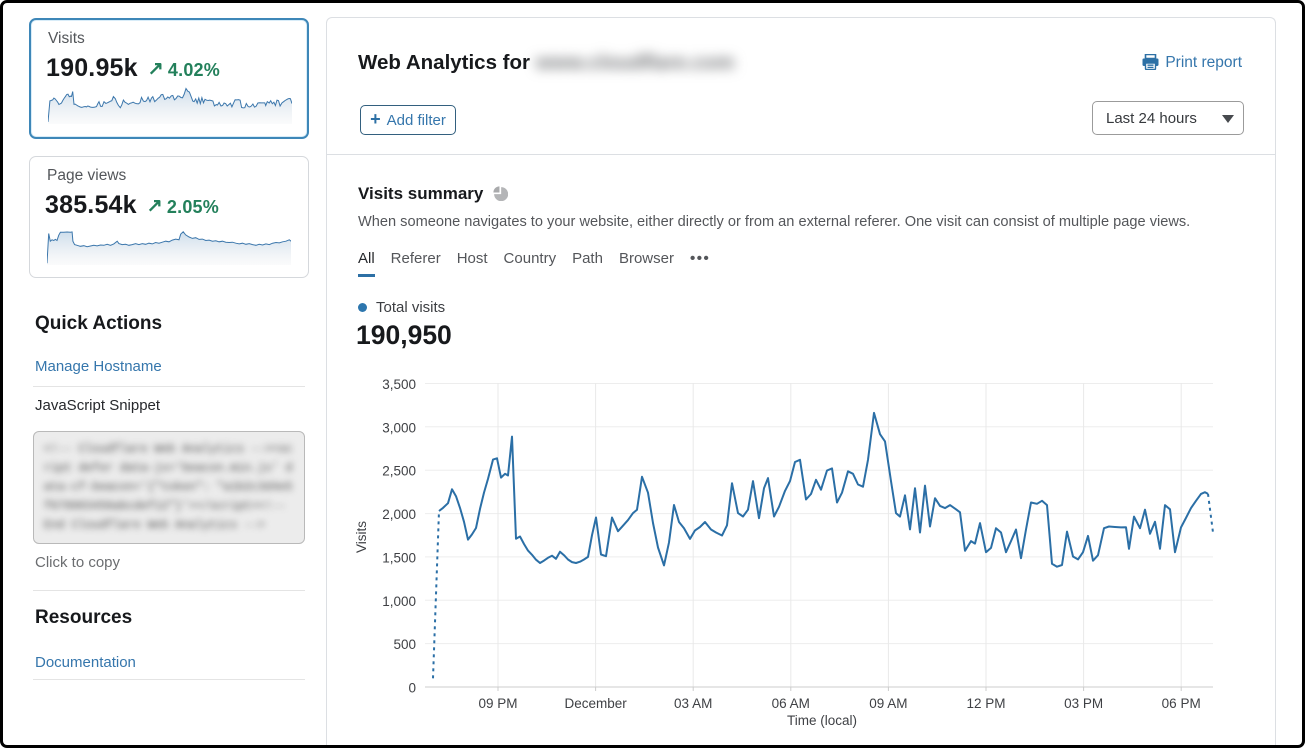 The width and height of the screenshot is (1305, 748). Describe the element at coordinates (791, 703) in the screenshot. I see `svg-text: 06 AM` at that location.